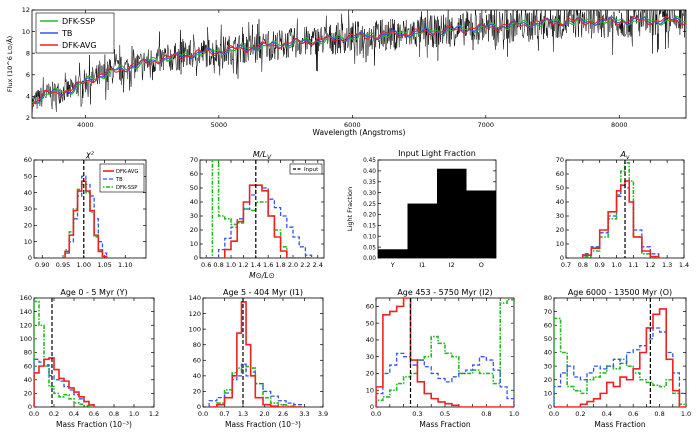 This screenshot has width=698, height=434. Describe the element at coordinates (304, 414) in the screenshot. I see `x-tick-label: 3.3` at that location.